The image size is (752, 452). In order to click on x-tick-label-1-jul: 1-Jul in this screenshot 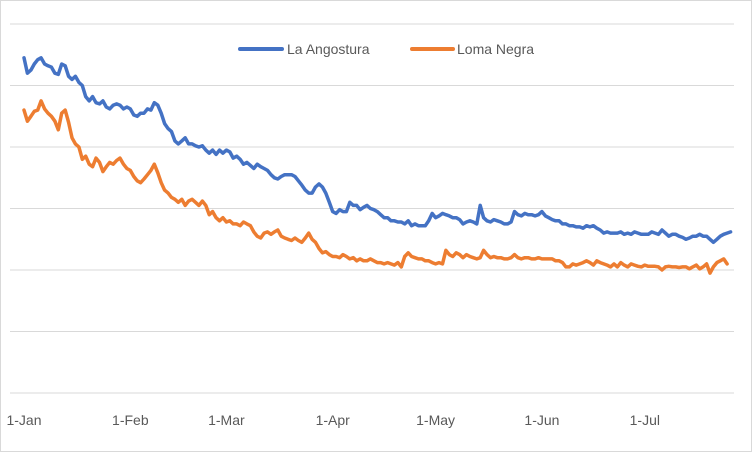, I will do `click(645, 420)`.